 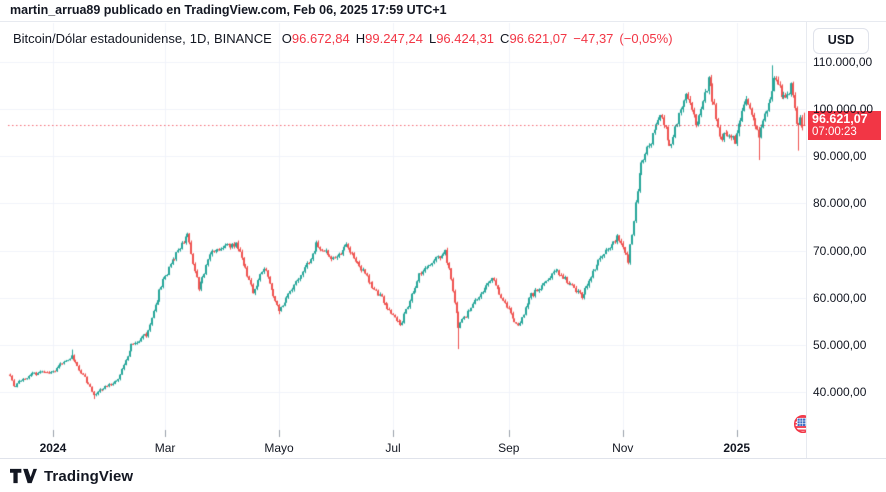 I want to click on low-label: L, so click(x=432, y=38).